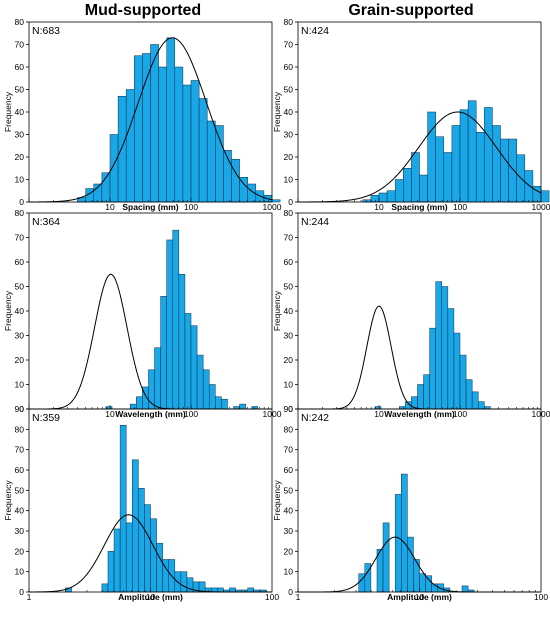  I want to click on x-tick-label: 1000, so click(272, 207).